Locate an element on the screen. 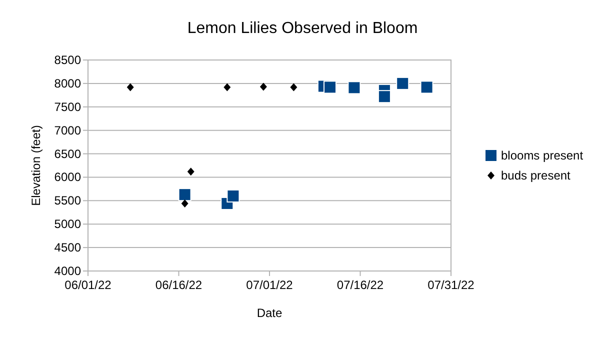 This screenshot has height=340, width=605. x-tick-label: 07/16/22 is located at coordinates (360, 285).